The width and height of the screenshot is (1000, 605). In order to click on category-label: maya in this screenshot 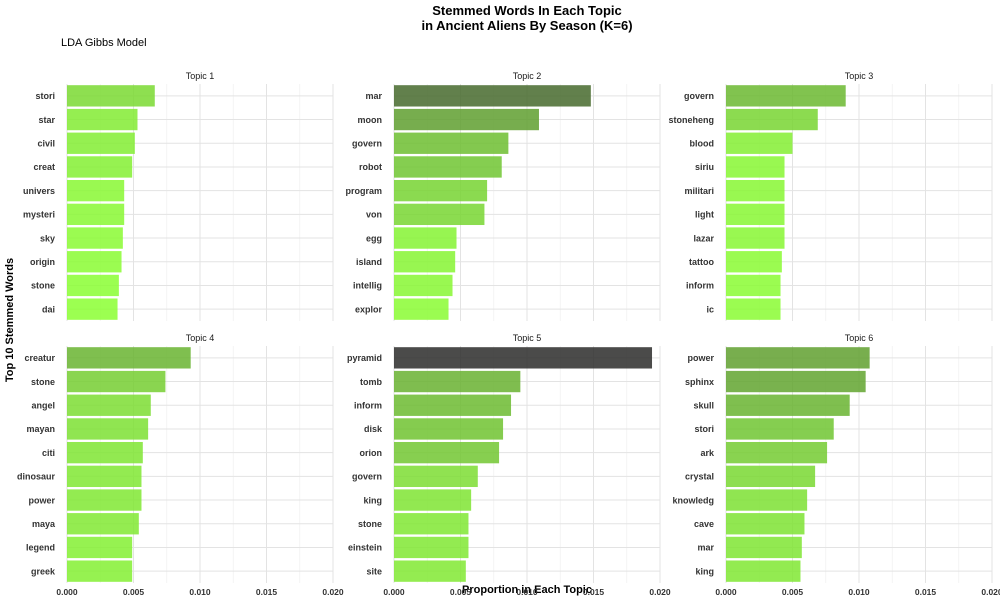, I will do `click(44, 524)`.